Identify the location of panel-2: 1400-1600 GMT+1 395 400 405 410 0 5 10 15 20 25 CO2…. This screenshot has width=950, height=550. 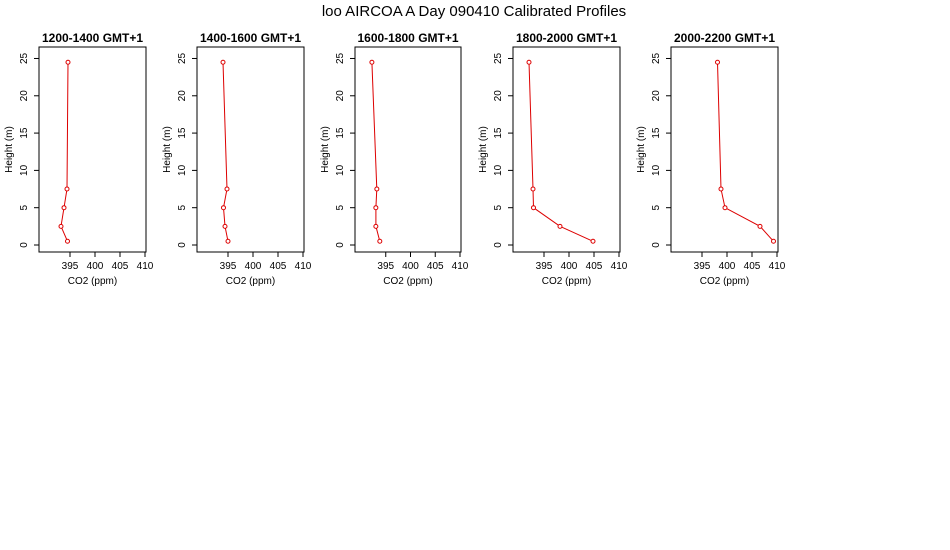
(237, 159).